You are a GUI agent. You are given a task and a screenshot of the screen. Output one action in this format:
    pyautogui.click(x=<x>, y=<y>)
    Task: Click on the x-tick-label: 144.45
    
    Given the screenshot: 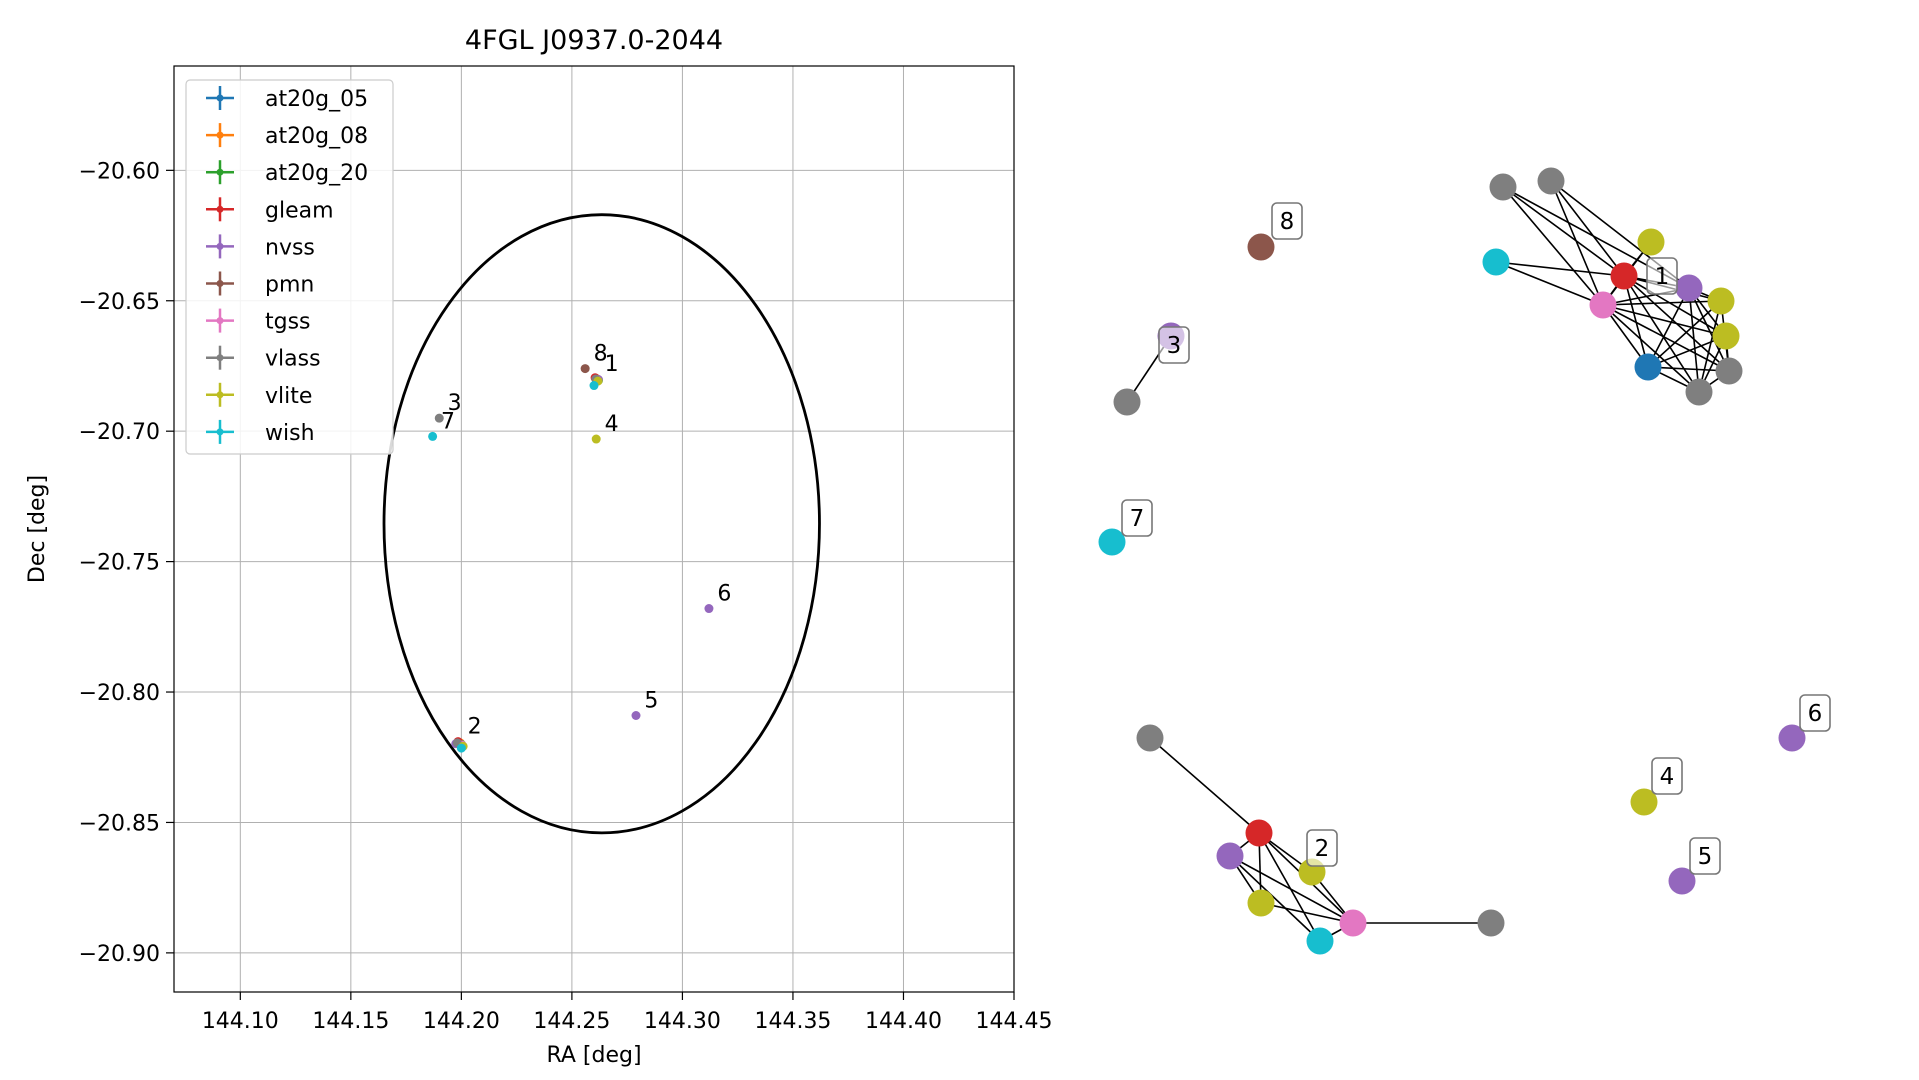 What is the action you would take?
    pyautogui.click(x=1014, y=1021)
    